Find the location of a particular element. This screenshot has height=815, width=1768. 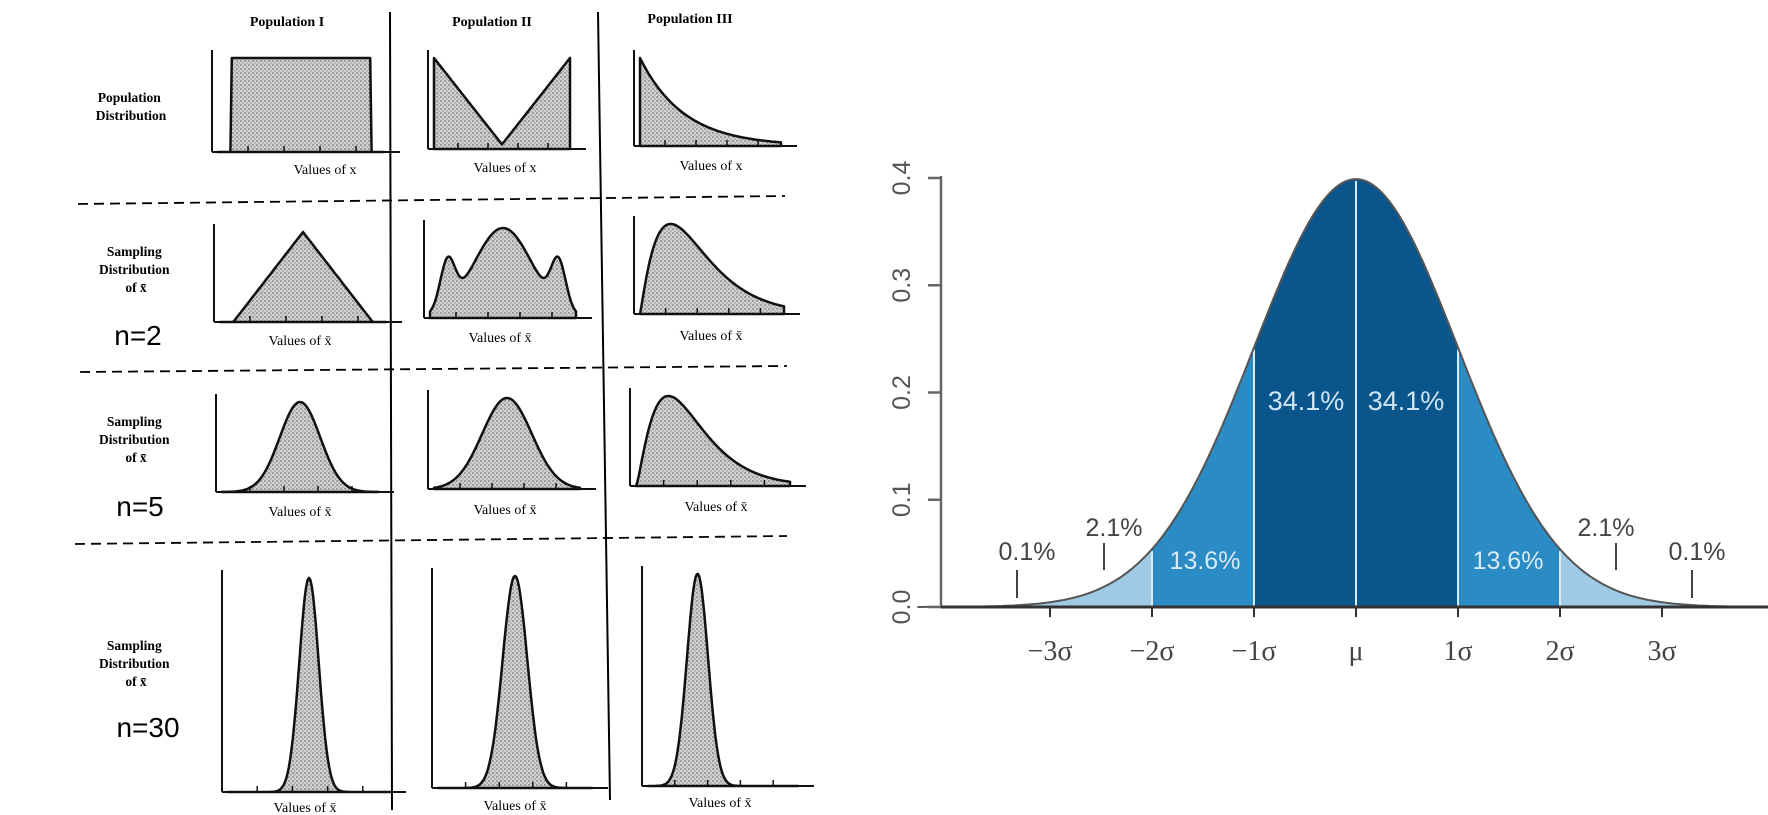

column-header-population-2: Population II is located at coordinates (492, 22).